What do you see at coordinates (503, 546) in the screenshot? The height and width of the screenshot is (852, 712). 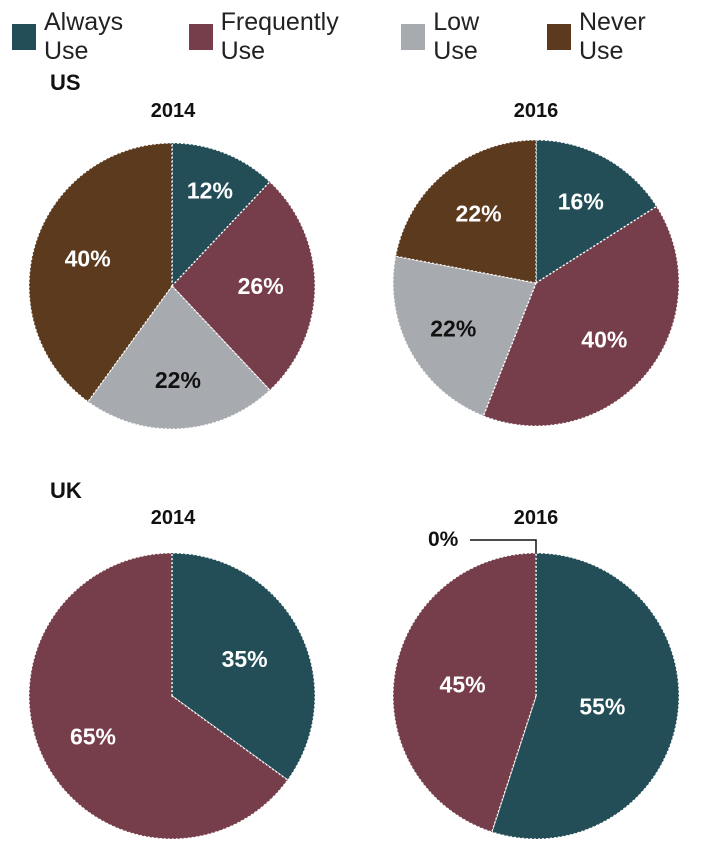 I see `zero-callout-line` at bounding box center [503, 546].